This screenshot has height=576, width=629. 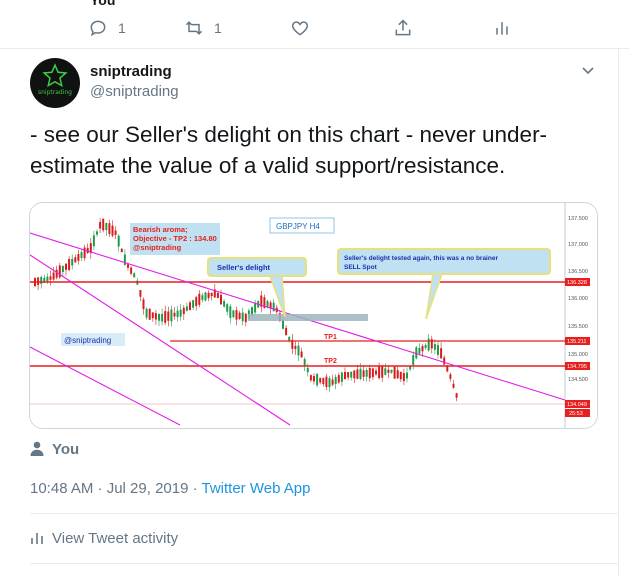 I want to click on channel-lower, so click(x=105, y=386).